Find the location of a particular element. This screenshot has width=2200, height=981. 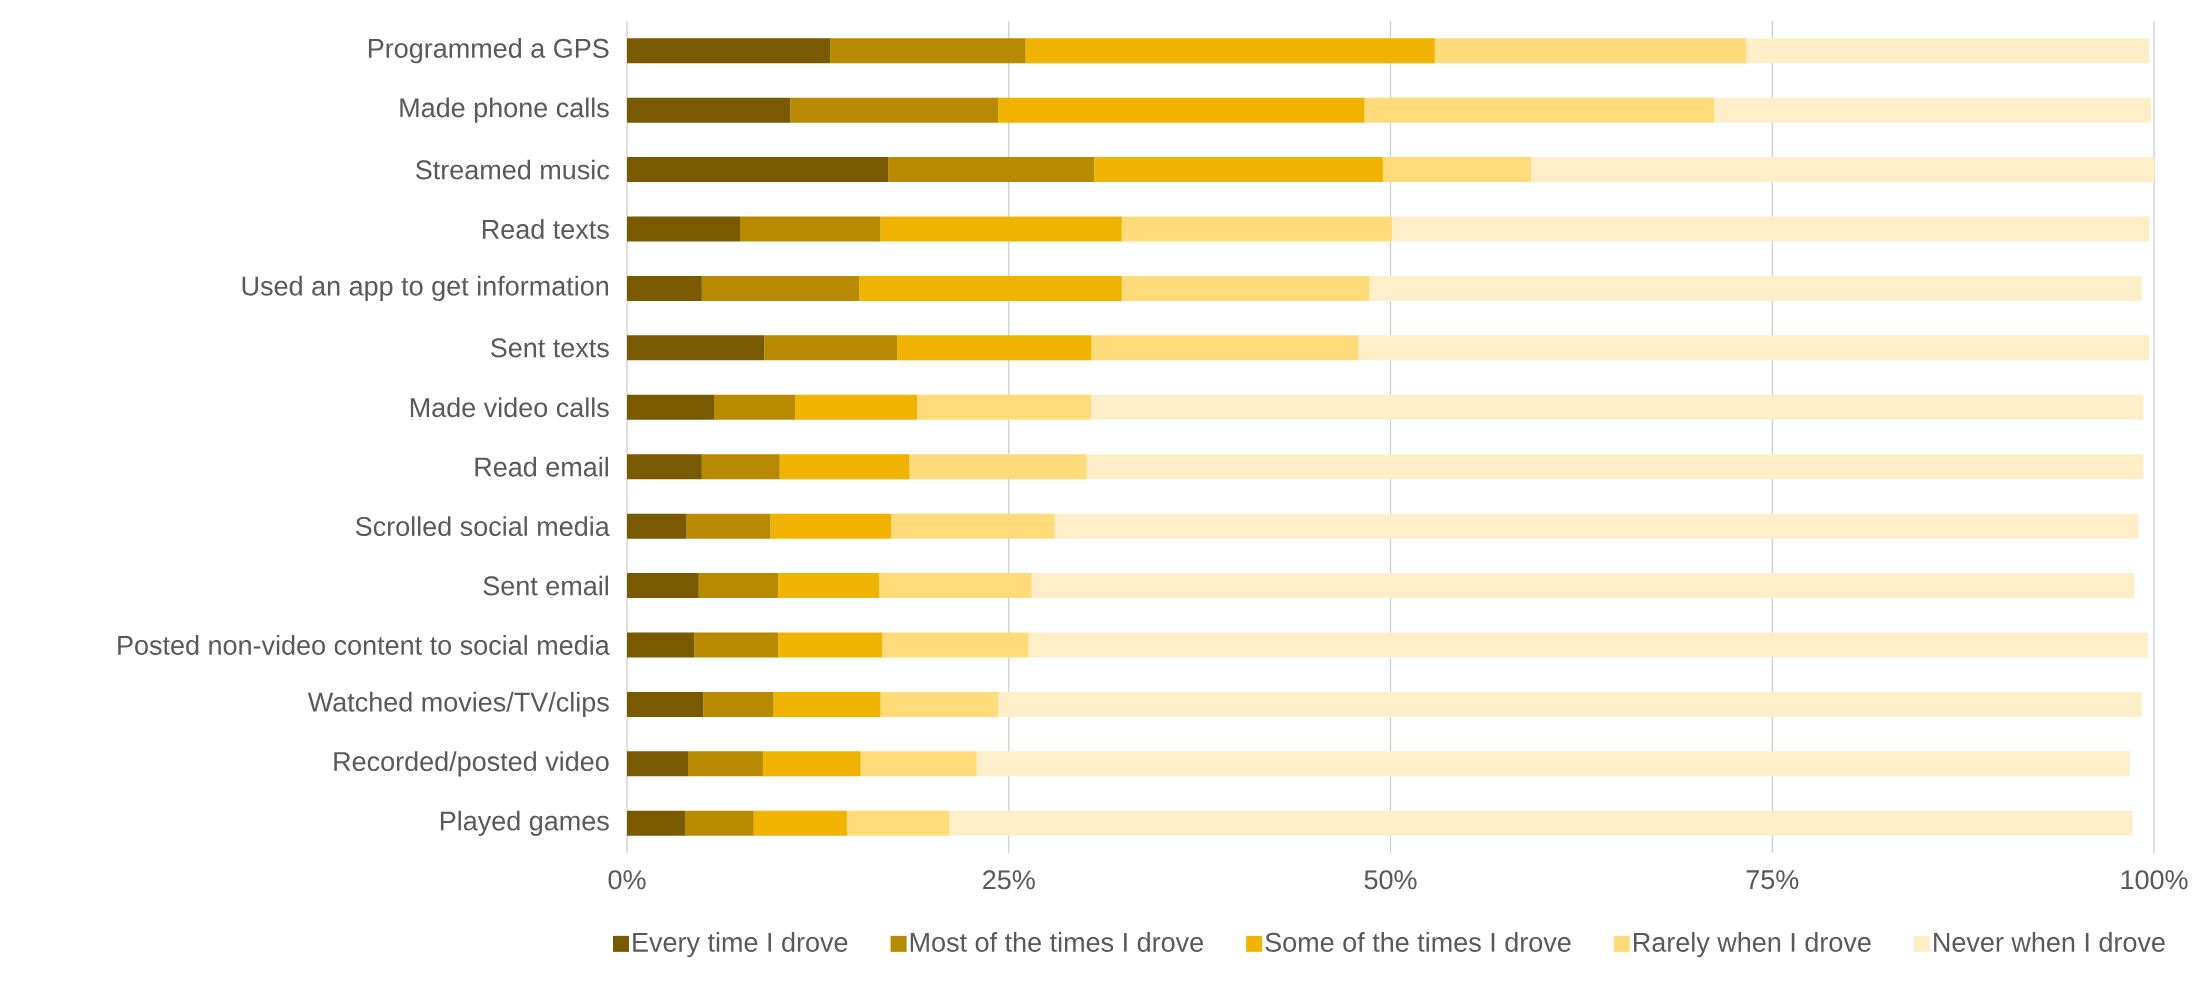

y-tick-label: Sent email is located at coordinates (545, 585).